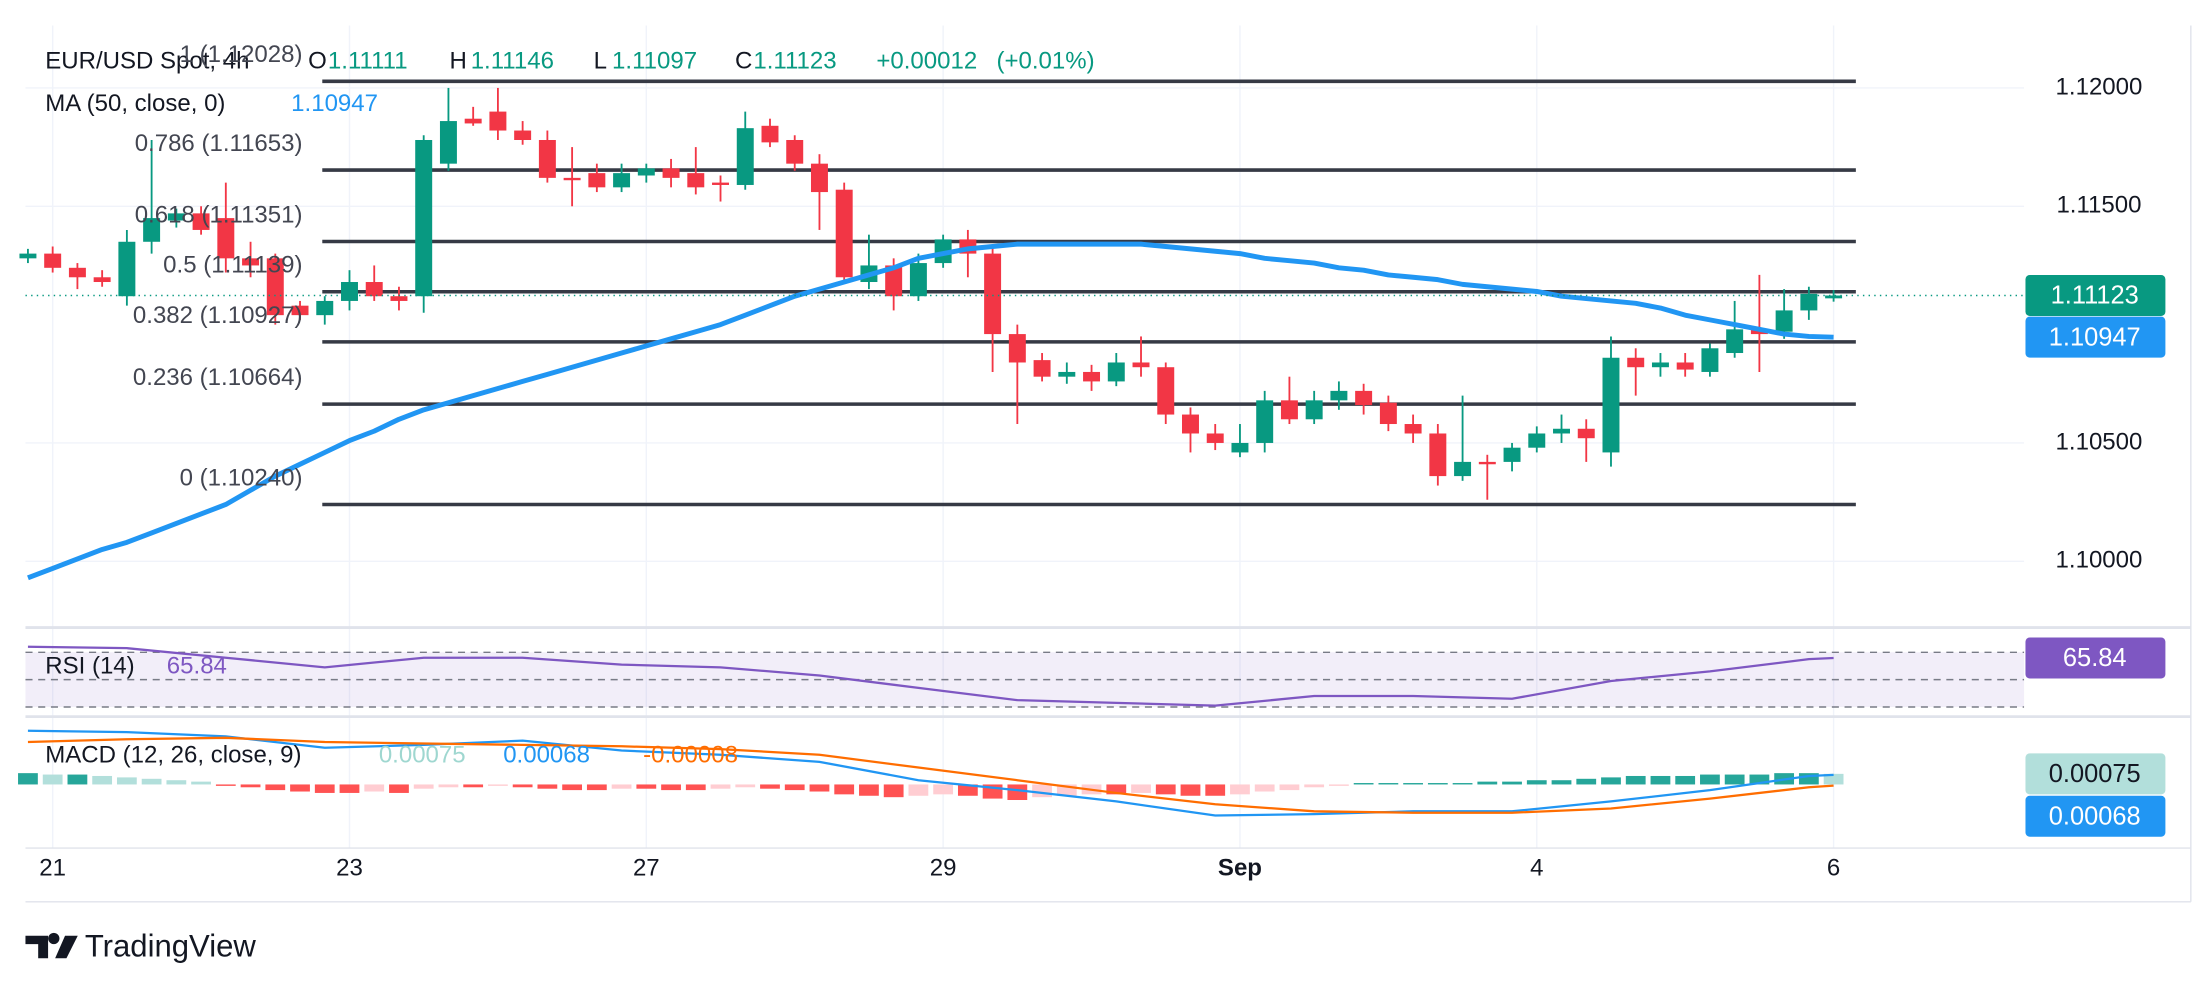 This screenshot has height=987, width=2205. Describe the element at coordinates (2099, 560) in the screenshot. I see `y-tick-label: 1.10000` at that location.